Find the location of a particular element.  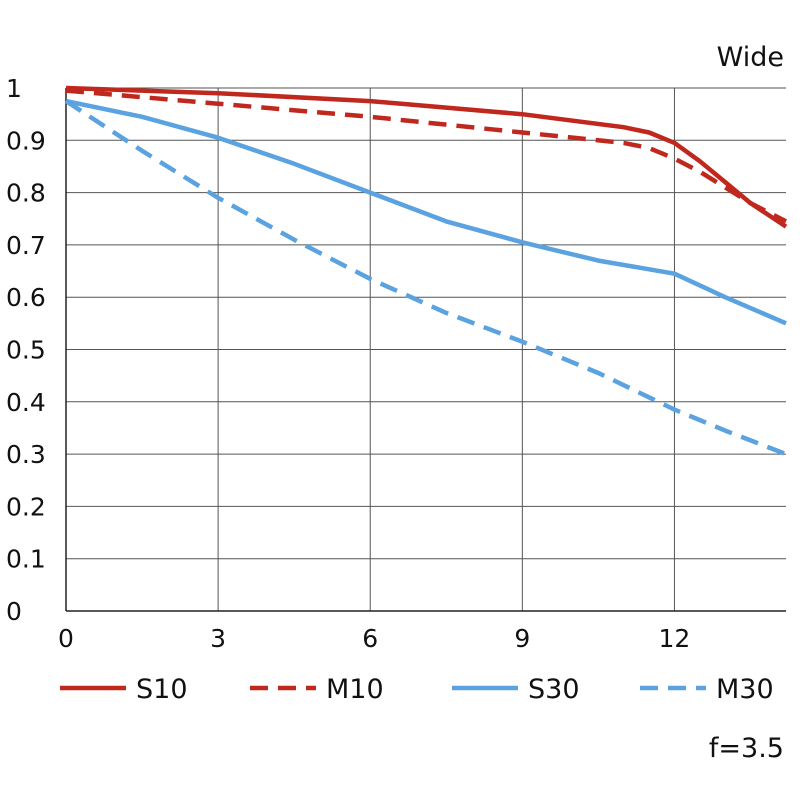

y-tick-label: 0.6 is located at coordinates (26, 297).